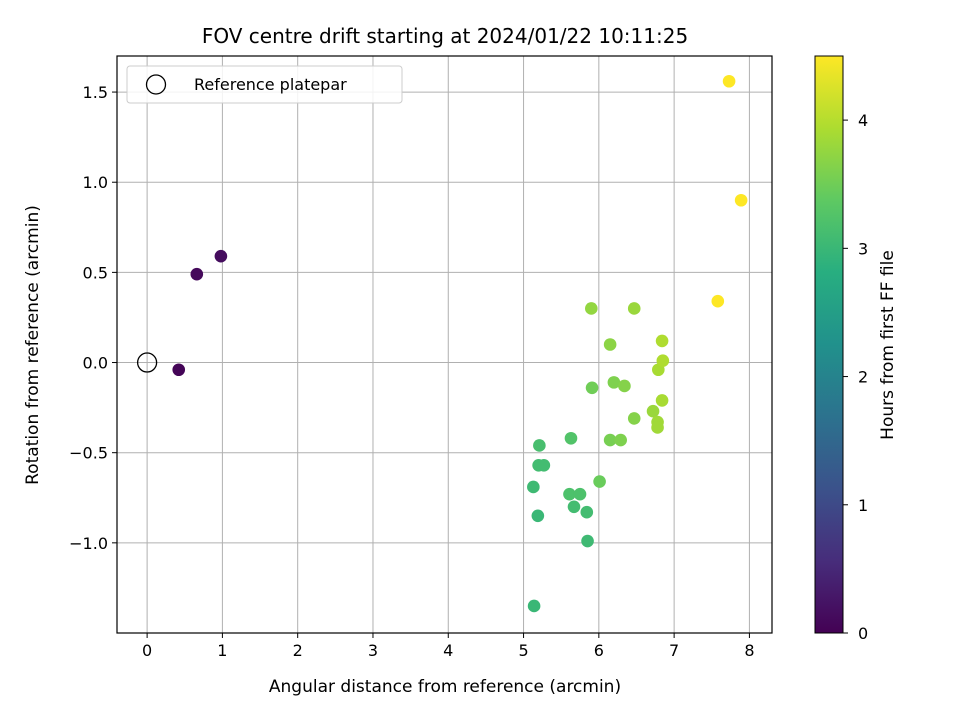  Describe the element at coordinates (95, 363) in the screenshot. I see `y-tick-label: 0.0` at that location.